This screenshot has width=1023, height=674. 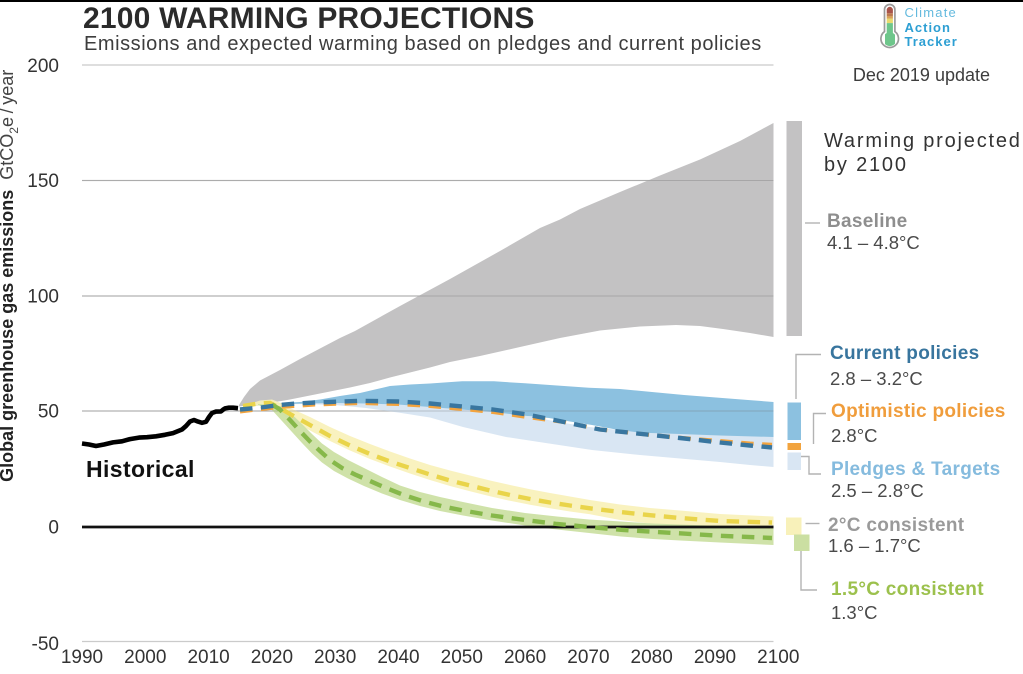 What do you see at coordinates (272, 657) in the screenshot?
I see `svg-text: 2020` at bounding box center [272, 657].